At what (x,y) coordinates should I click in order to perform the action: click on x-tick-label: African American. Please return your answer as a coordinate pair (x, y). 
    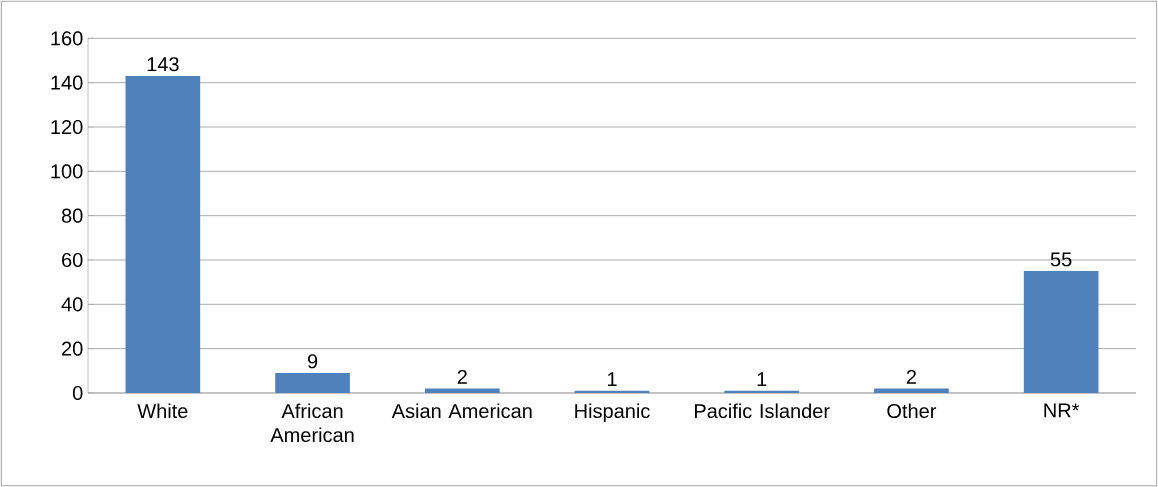
    Looking at the image, I should click on (312, 423).